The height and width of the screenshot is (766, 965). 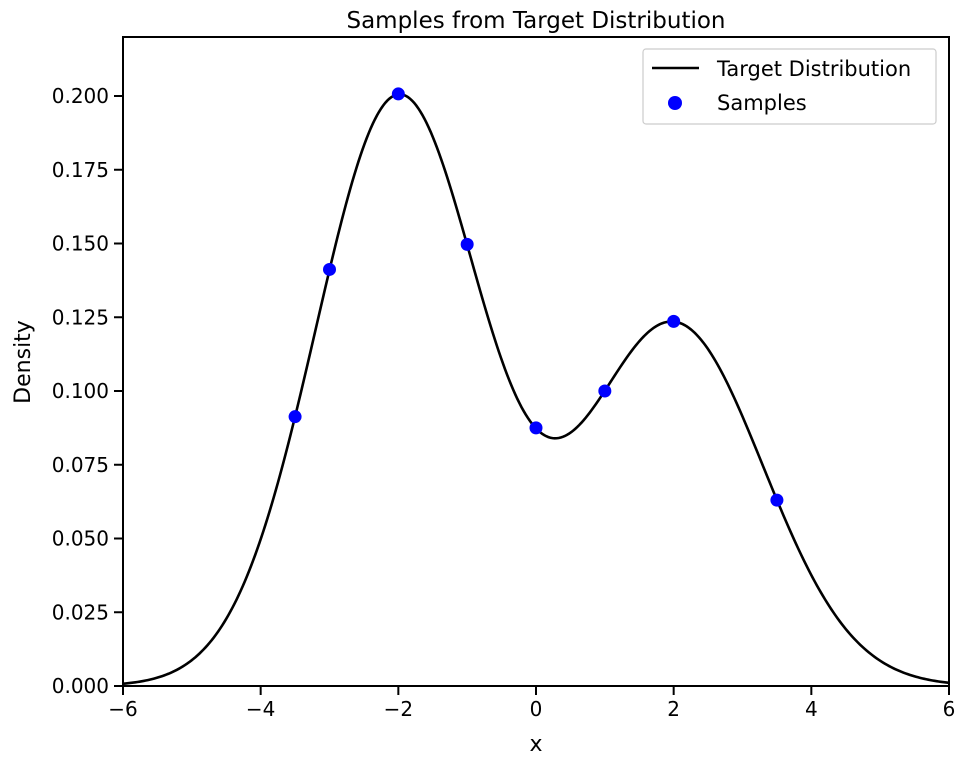 I want to click on y-tick-label: 0.025, so click(x=80, y=612).